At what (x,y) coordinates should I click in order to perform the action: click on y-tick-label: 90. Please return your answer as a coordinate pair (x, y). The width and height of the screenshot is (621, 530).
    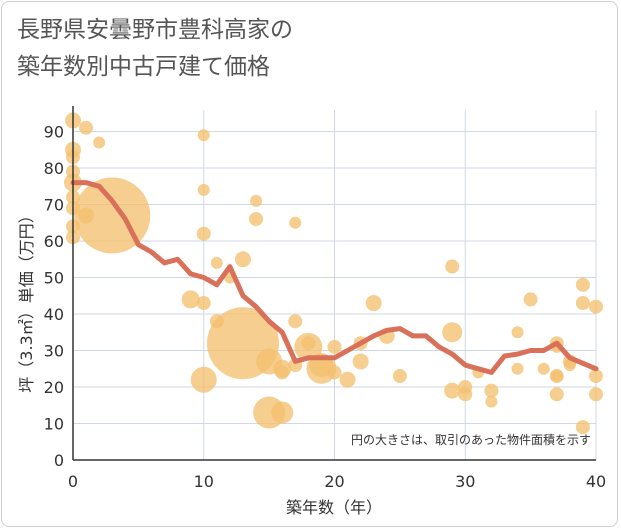
    Looking at the image, I should click on (54, 132).